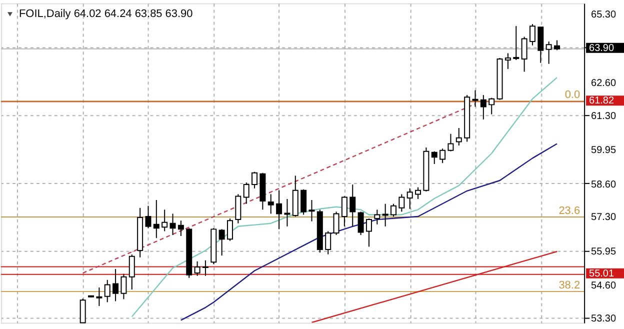 The height and width of the screenshot is (329, 624). What do you see at coordinates (601, 48) in the screenshot?
I see `ref-line-label: 63.90` at bounding box center [601, 48].